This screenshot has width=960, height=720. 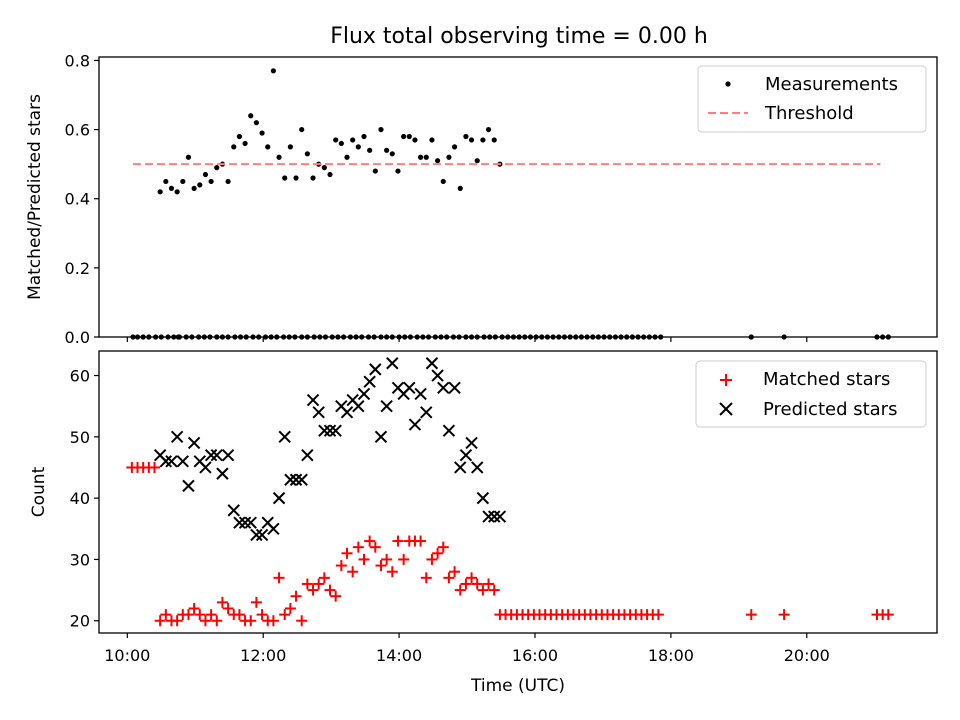 I want to click on bottom-y-axis-label: Count, so click(x=39, y=491).